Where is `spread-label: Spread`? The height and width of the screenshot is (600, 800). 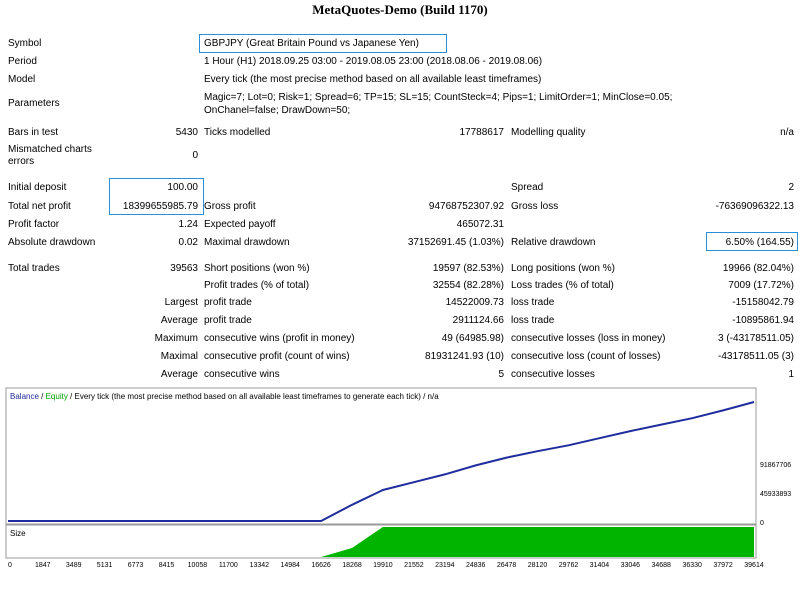
spread-label: Spread is located at coordinates (527, 187).